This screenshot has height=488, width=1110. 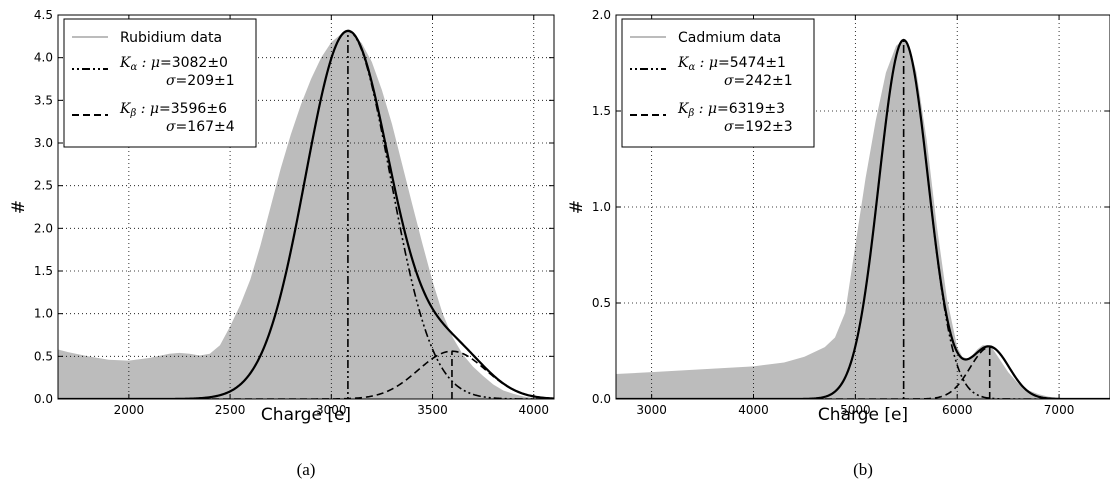 I want to click on legend-K_beta-mu: Kβ : μ=6319±3, so click(x=731, y=110).